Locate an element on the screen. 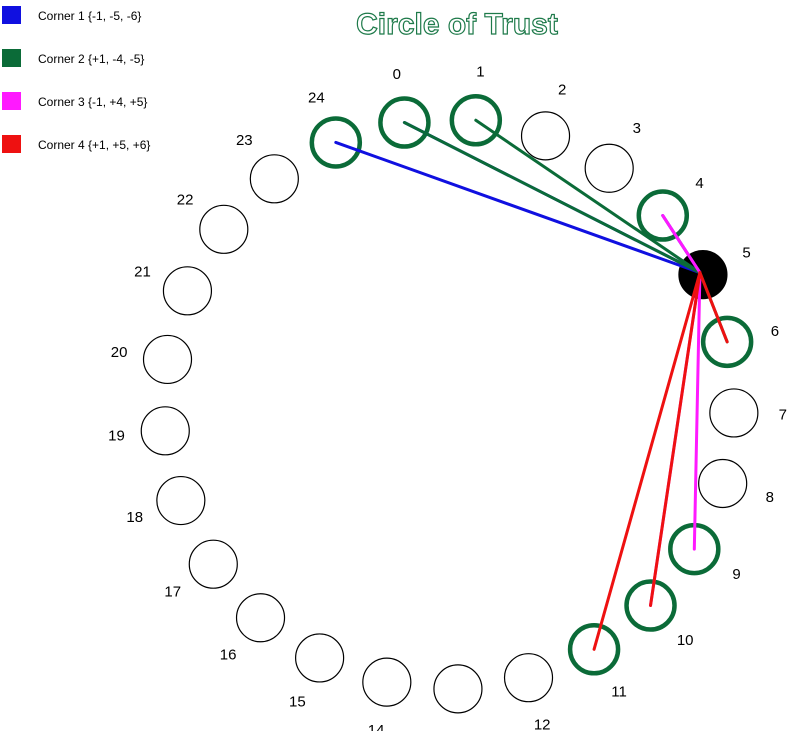 The height and width of the screenshot is (731, 794). node-label-19: 19 is located at coordinates (116, 435).